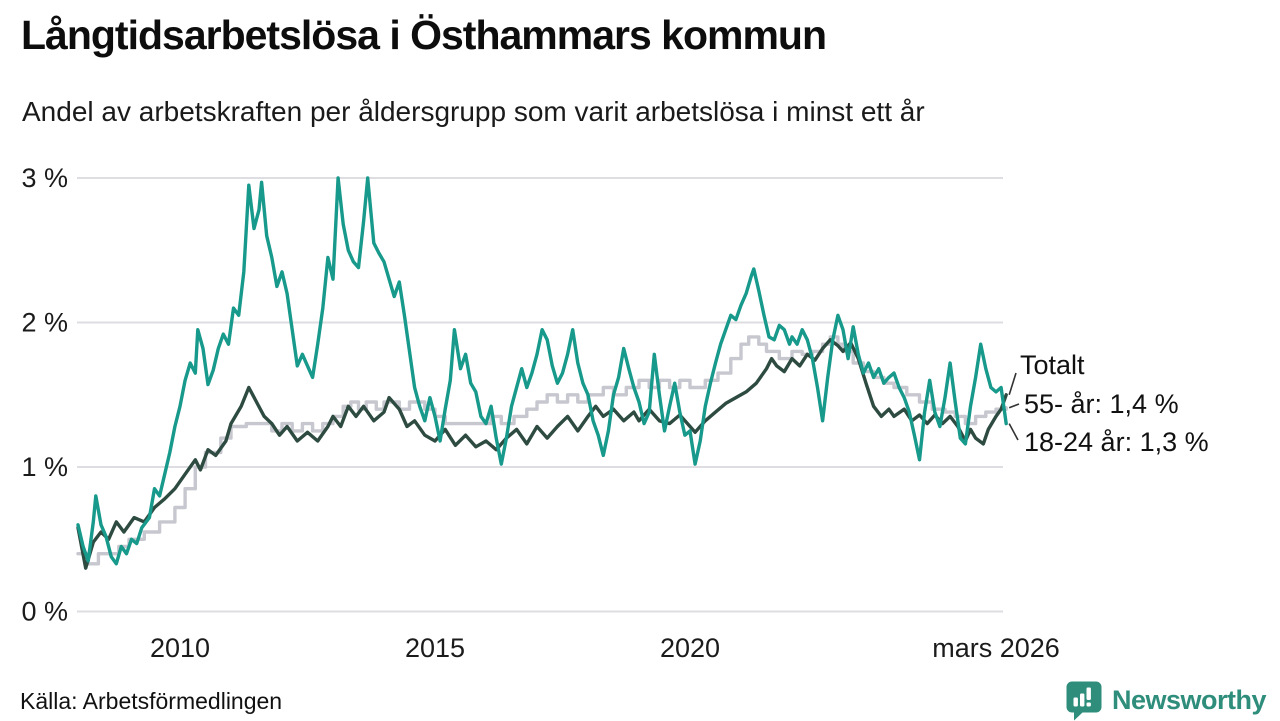  What do you see at coordinates (1101, 404) in the screenshot?
I see `end-label-55-ar: 55- år: 1,4 %` at bounding box center [1101, 404].